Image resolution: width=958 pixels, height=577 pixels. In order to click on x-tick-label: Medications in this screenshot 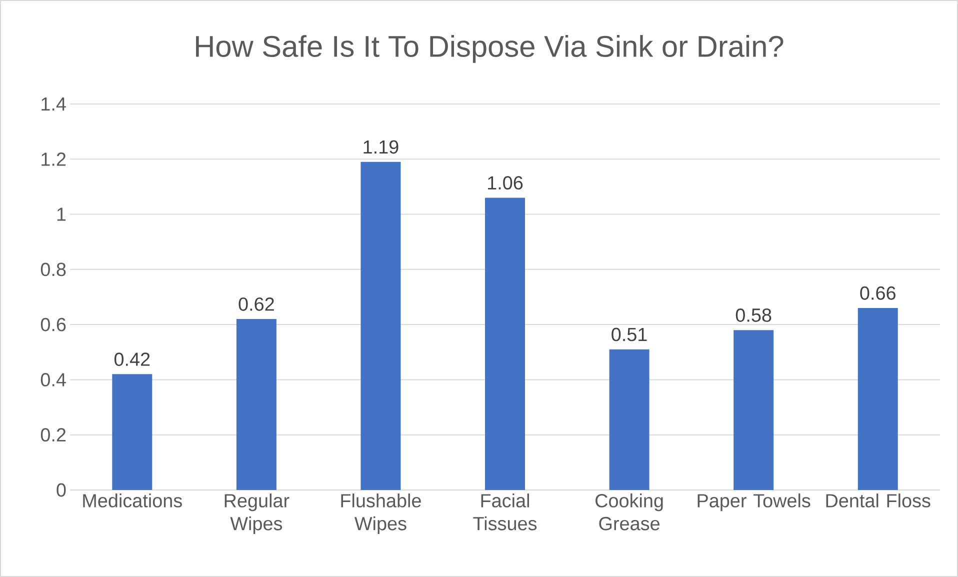, I will do `click(132, 501)`.